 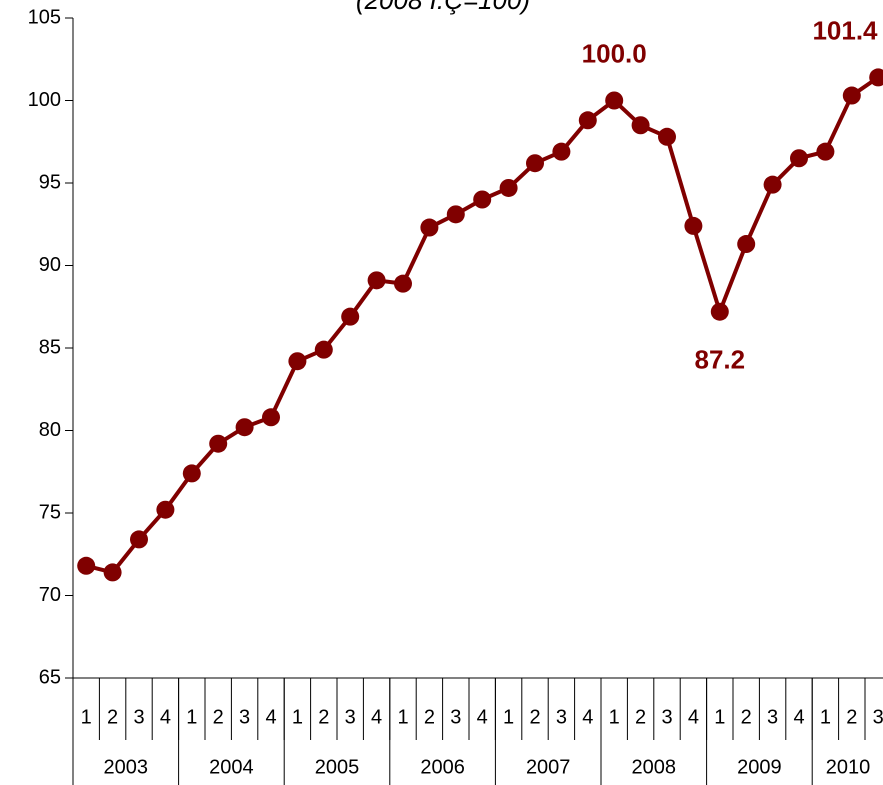 I want to click on year-label: 2009, so click(x=759, y=767).